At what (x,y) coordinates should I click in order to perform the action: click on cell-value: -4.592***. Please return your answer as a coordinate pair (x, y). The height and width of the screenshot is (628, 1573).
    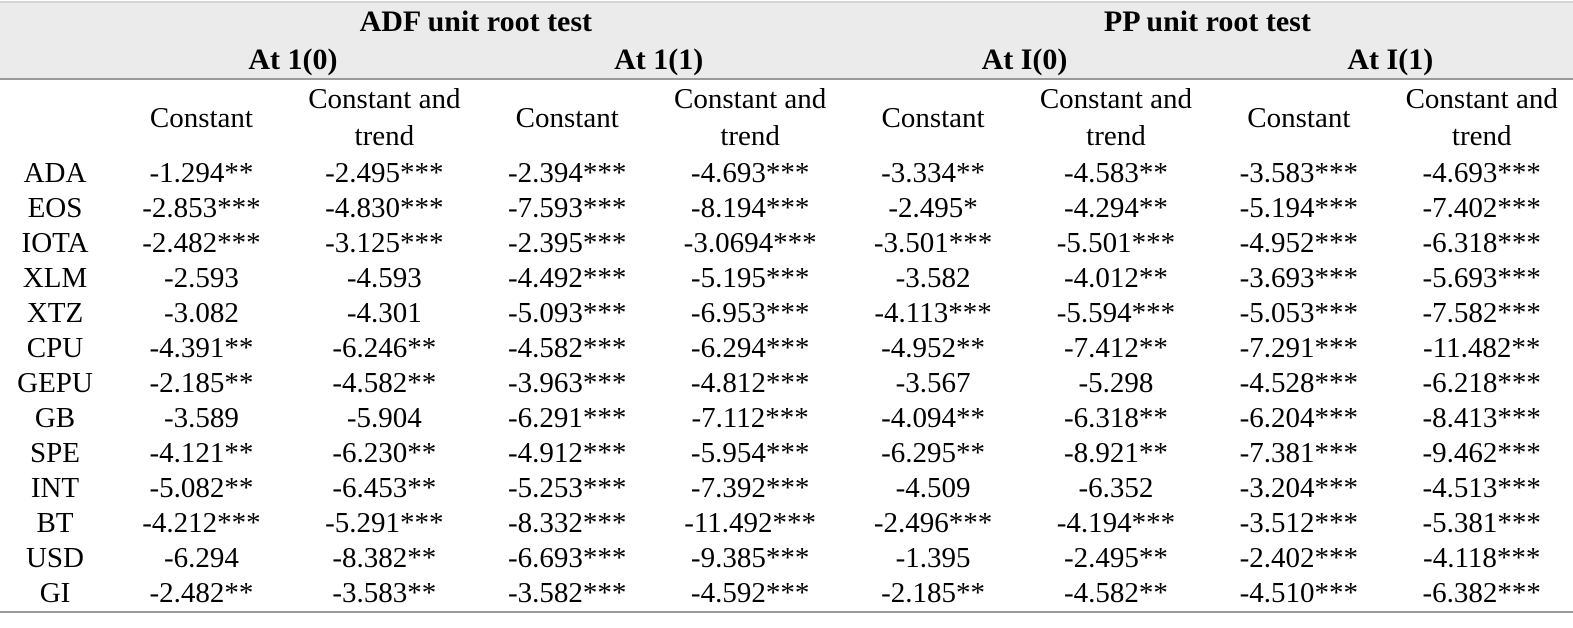
    Looking at the image, I should click on (750, 594).